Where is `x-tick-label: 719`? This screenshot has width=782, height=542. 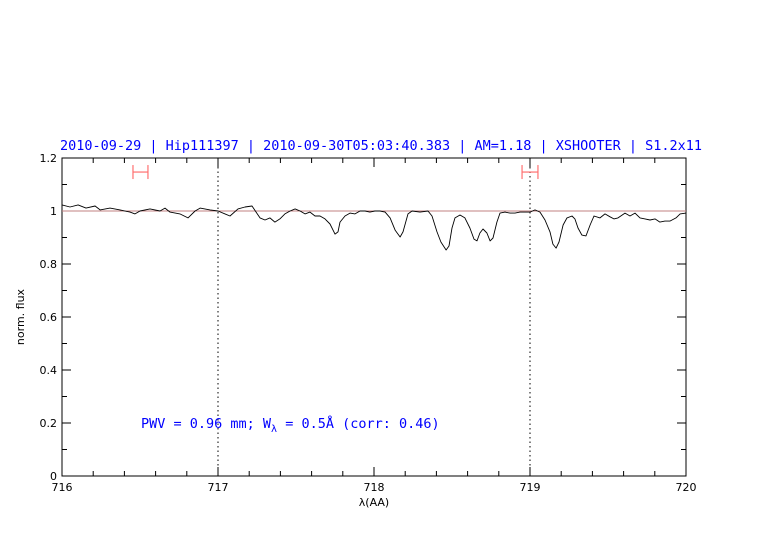
x-tick-label: 719 is located at coordinates (530, 487).